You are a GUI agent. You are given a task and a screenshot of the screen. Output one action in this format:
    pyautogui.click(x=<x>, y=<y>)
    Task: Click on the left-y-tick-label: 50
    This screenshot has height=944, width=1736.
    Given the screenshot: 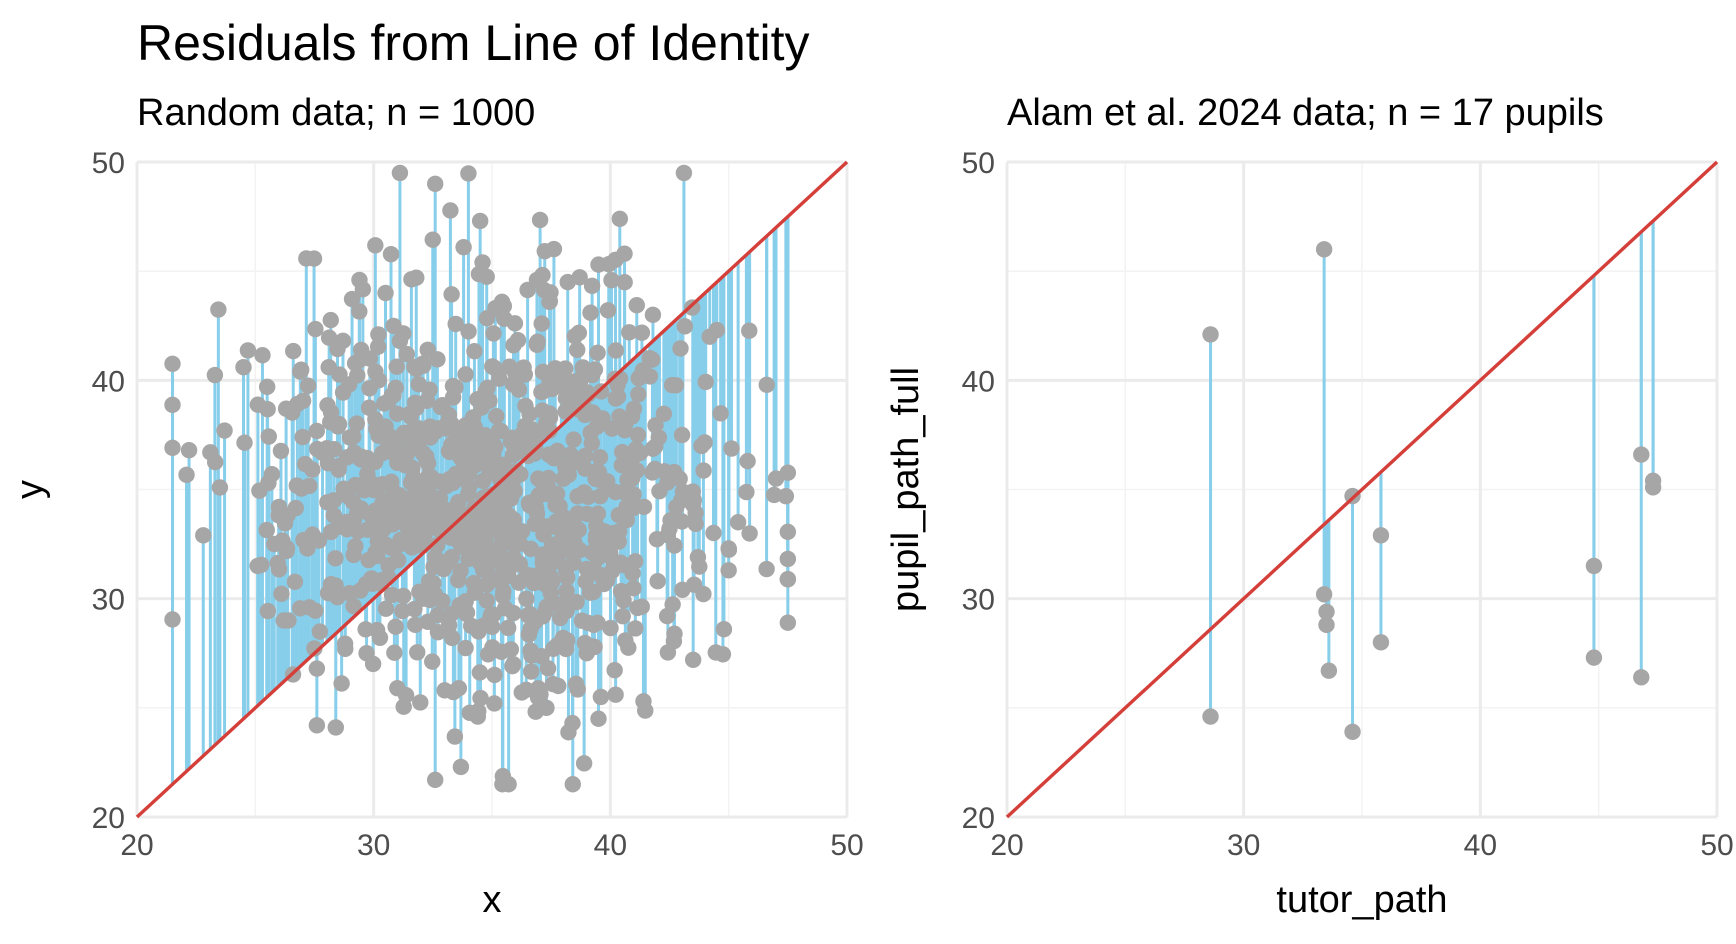 What is the action you would take?
    pyautogui.click(x=108, y=163)
    